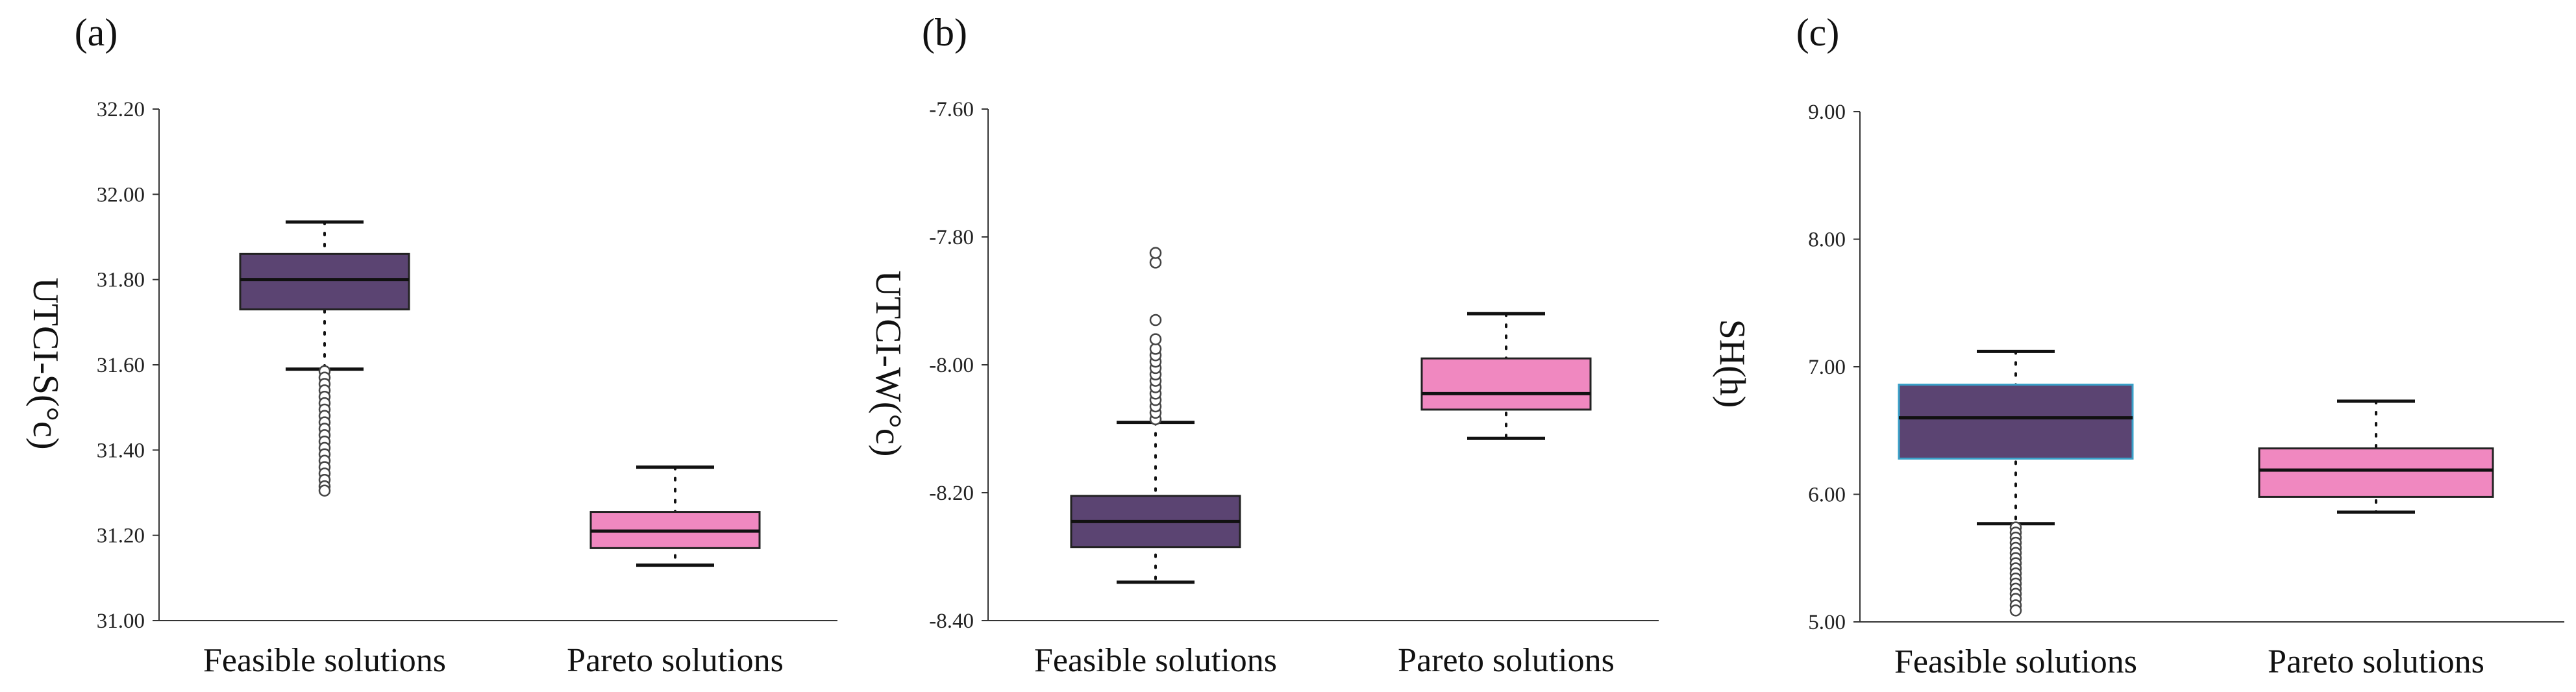 The height and width of the screenshot is (692, 2576). I want to click on y-tick-label: -8.00, so click(951, 365).